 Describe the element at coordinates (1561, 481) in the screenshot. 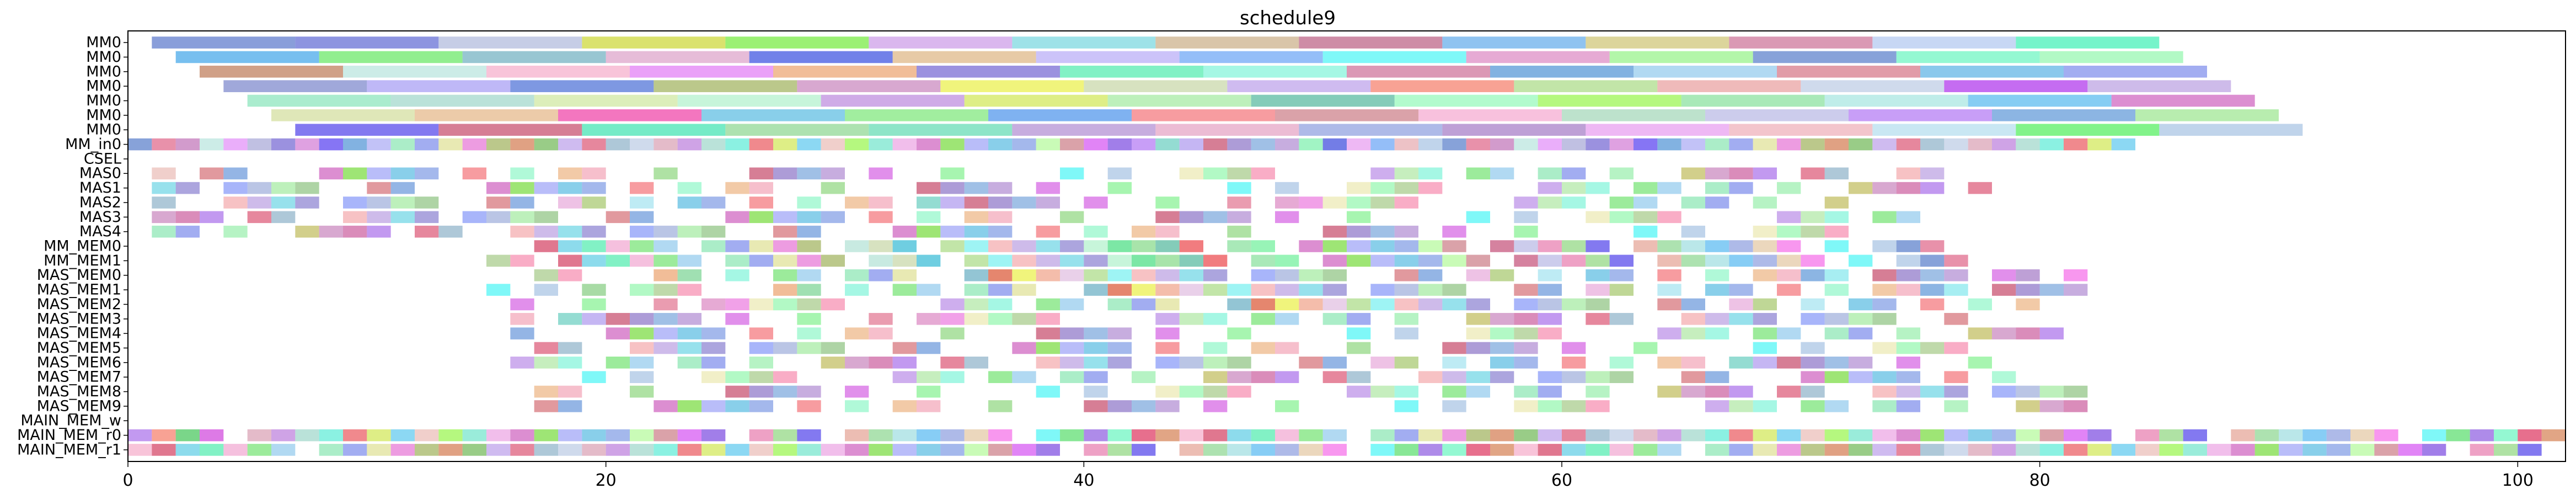

I see `x-tick-label: 60` at that location.